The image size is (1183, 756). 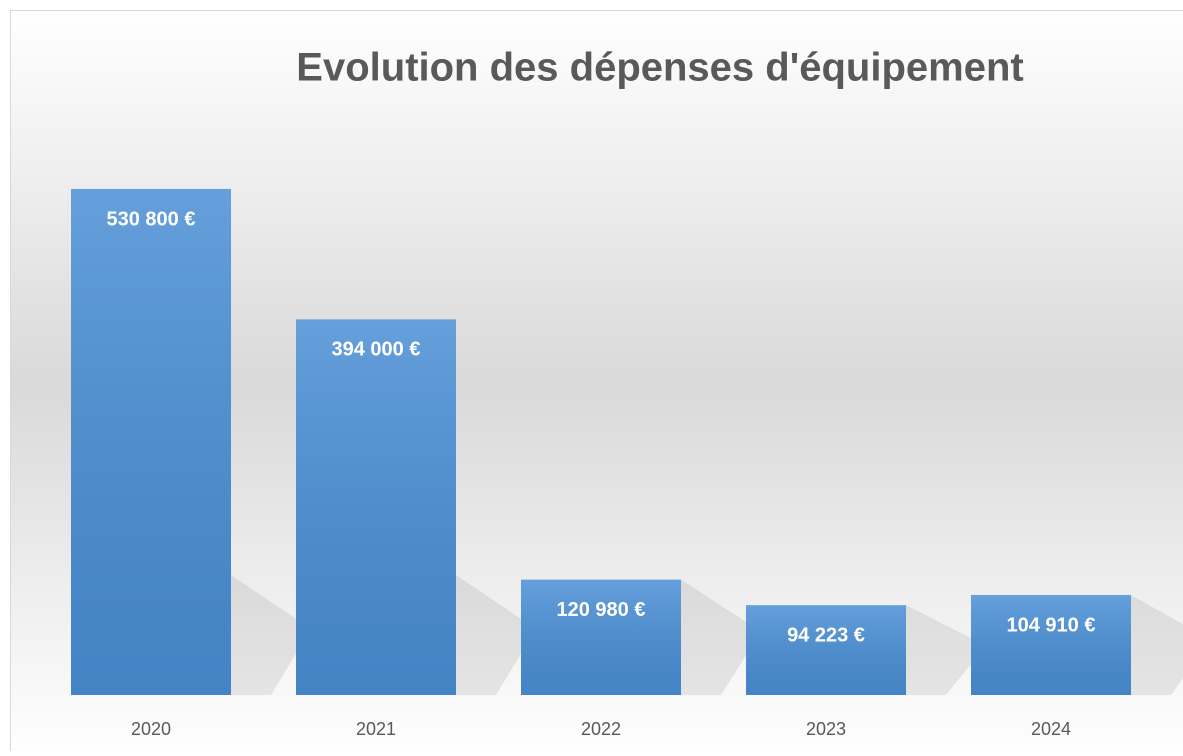 What do you see at coordinates (826, 635) in the screenshot?
I see `value-label: 94 223 €` at bounding box center [826, 635].